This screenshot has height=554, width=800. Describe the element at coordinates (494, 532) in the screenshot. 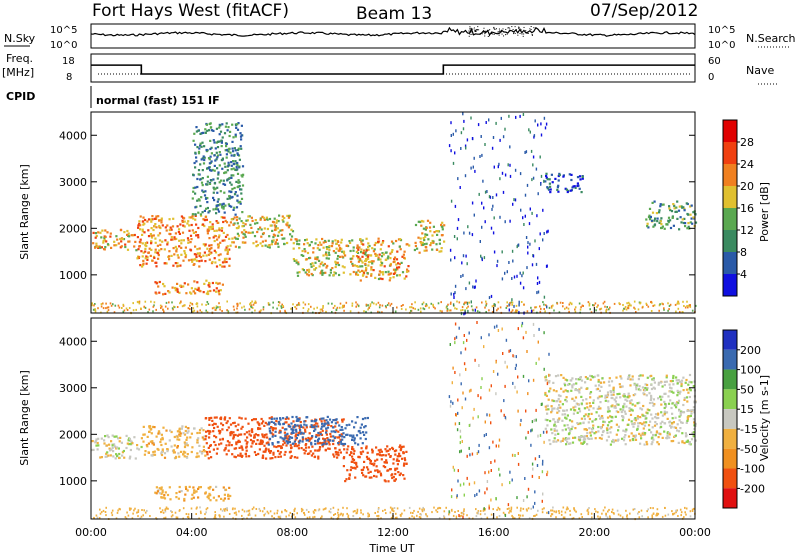

I see `x-tick-label: 16:00` at that location.